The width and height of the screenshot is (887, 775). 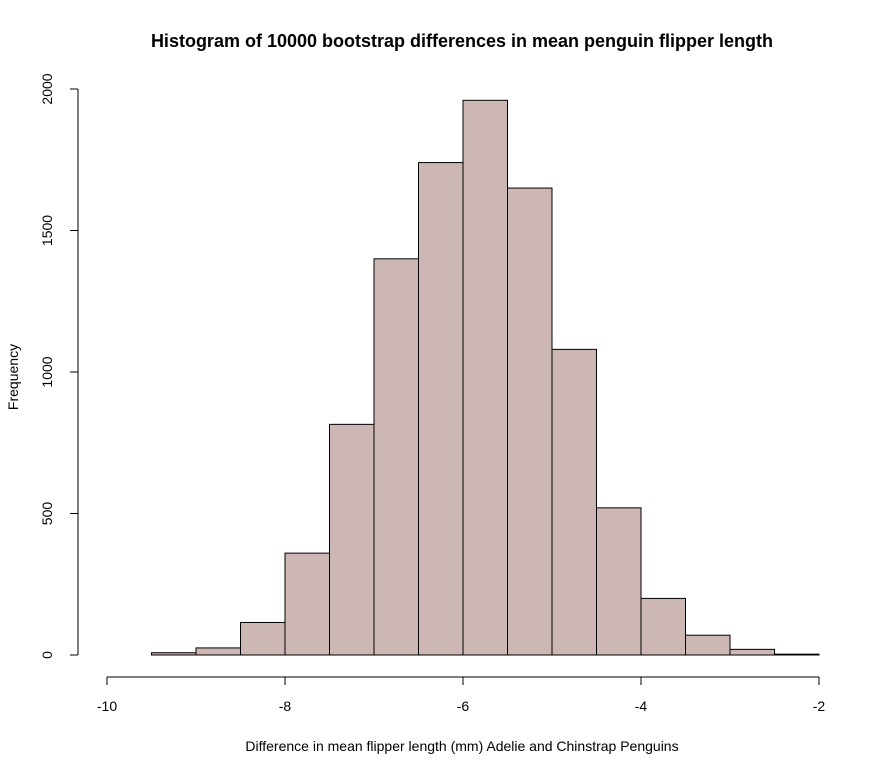 What do you see at coordinates (107, 706) in the screenshot?
I see `x-tick-label: -10` at bounding box center [107, 706].